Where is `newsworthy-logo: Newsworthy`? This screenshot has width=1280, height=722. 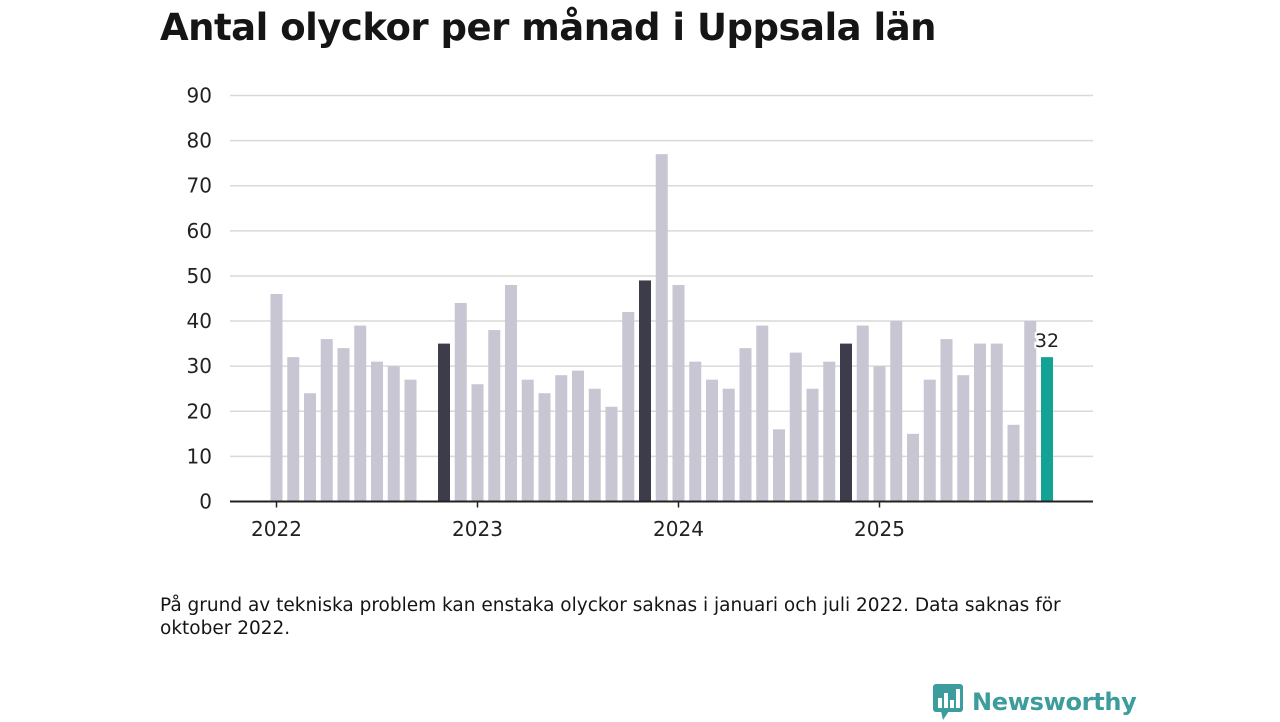
newsworthy-logo: Newsworthy is located at coordinates (1034, 702).